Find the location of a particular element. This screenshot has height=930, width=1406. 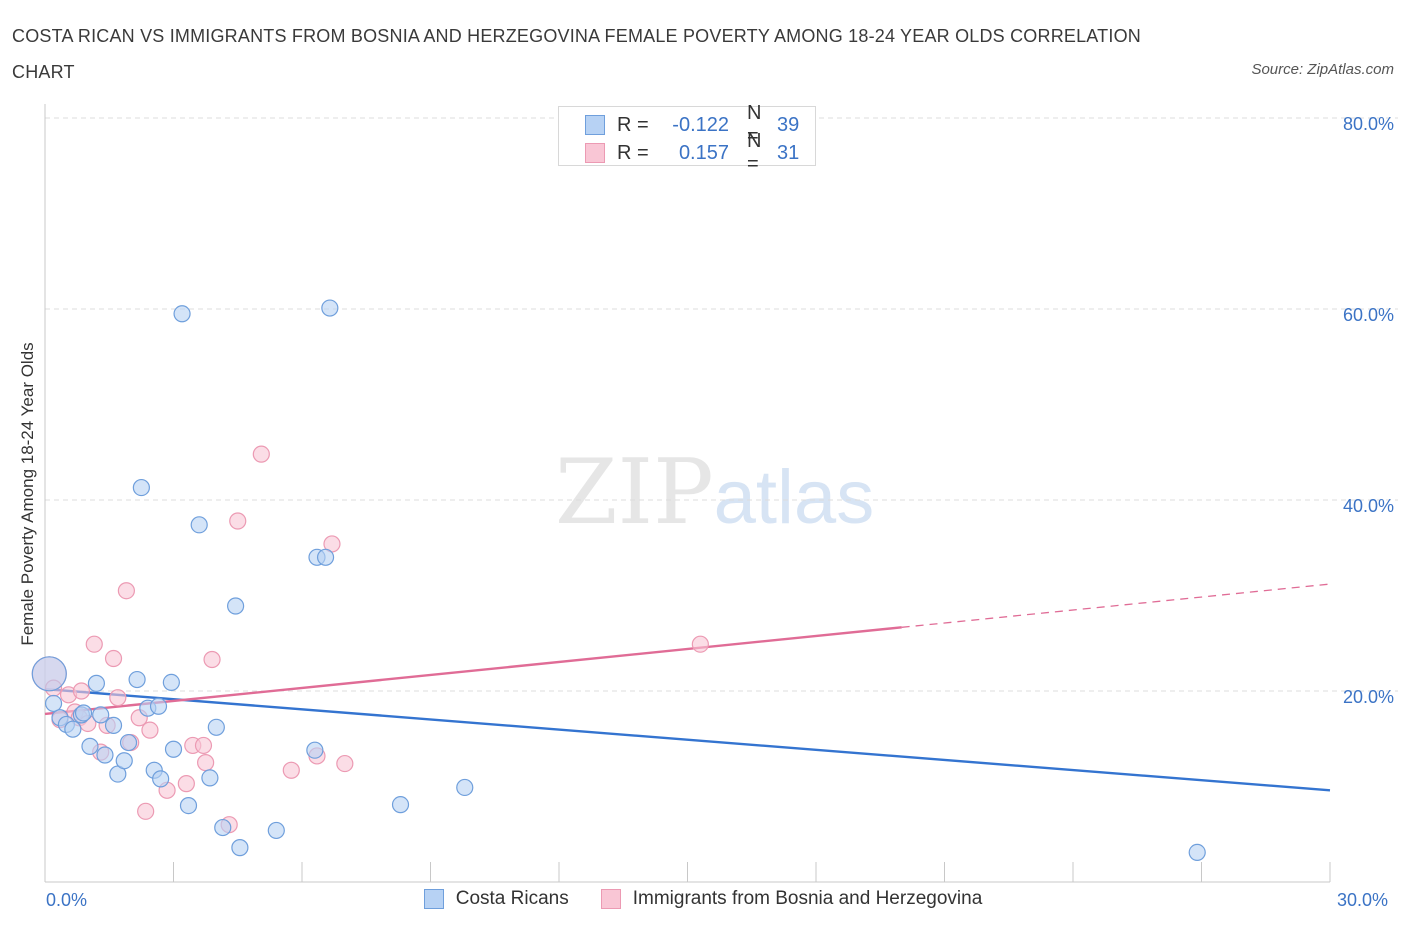

watermark-zip: ZIP is located at coordinates (634, 492).